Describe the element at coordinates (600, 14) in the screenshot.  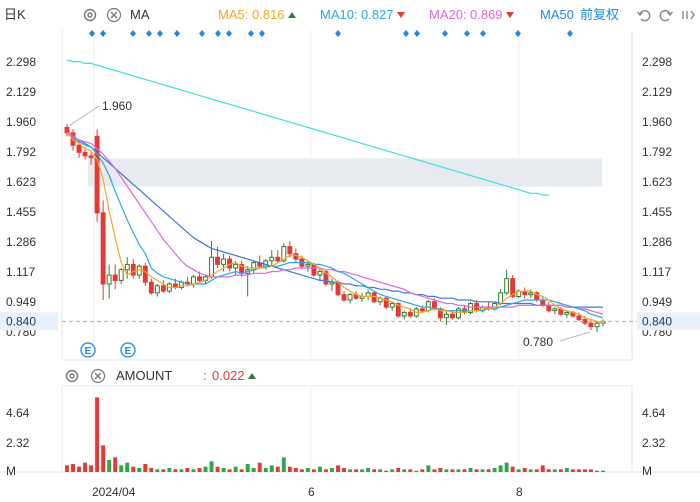
I see `adjust-button: 前复权` at that location.